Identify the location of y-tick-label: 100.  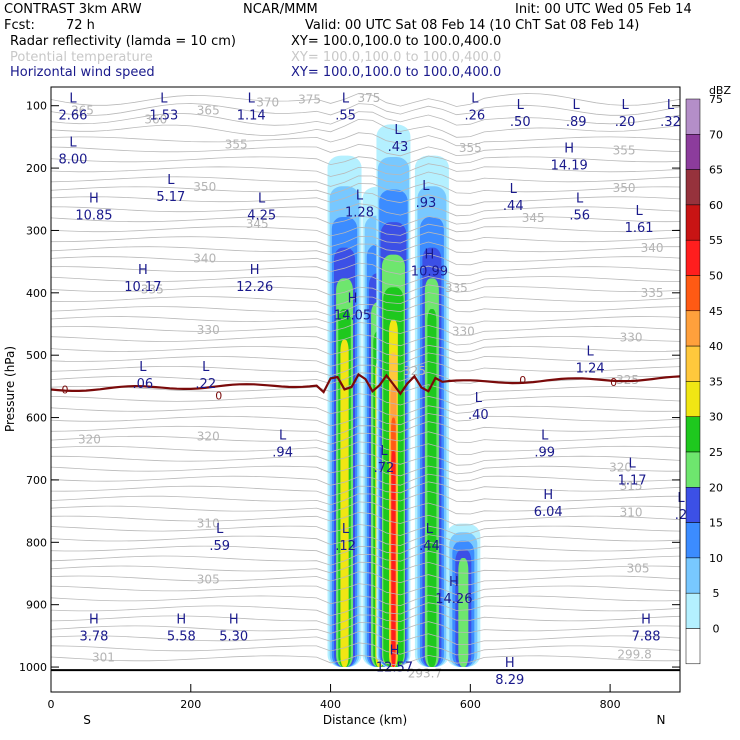
(36, 106).